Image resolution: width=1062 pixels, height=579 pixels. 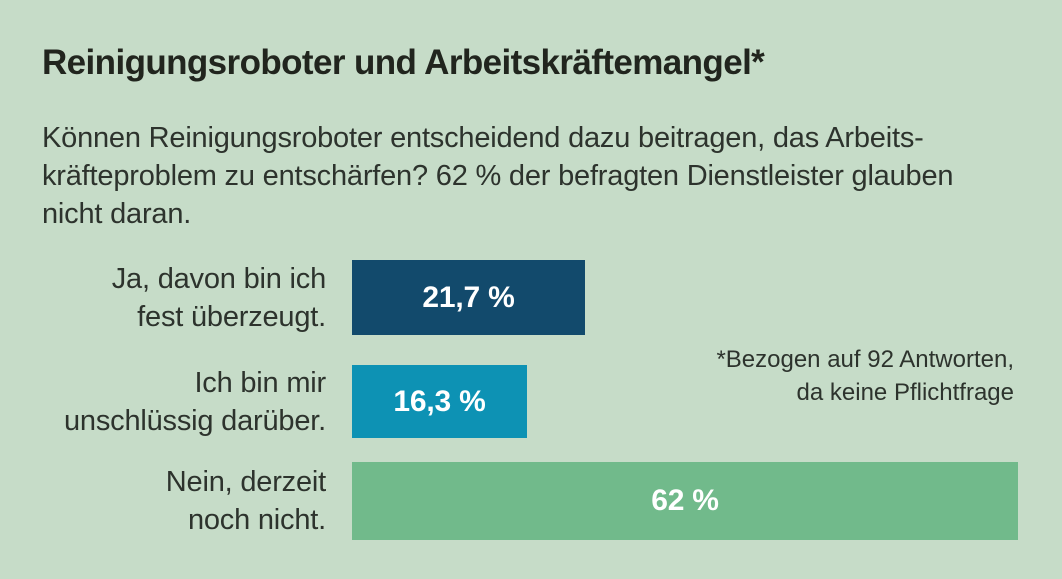 What do you see at coordinates (245, 482) in the screenshot?
I see `category-label-line: Nein, derzeit` at bounding box center [245, 482].